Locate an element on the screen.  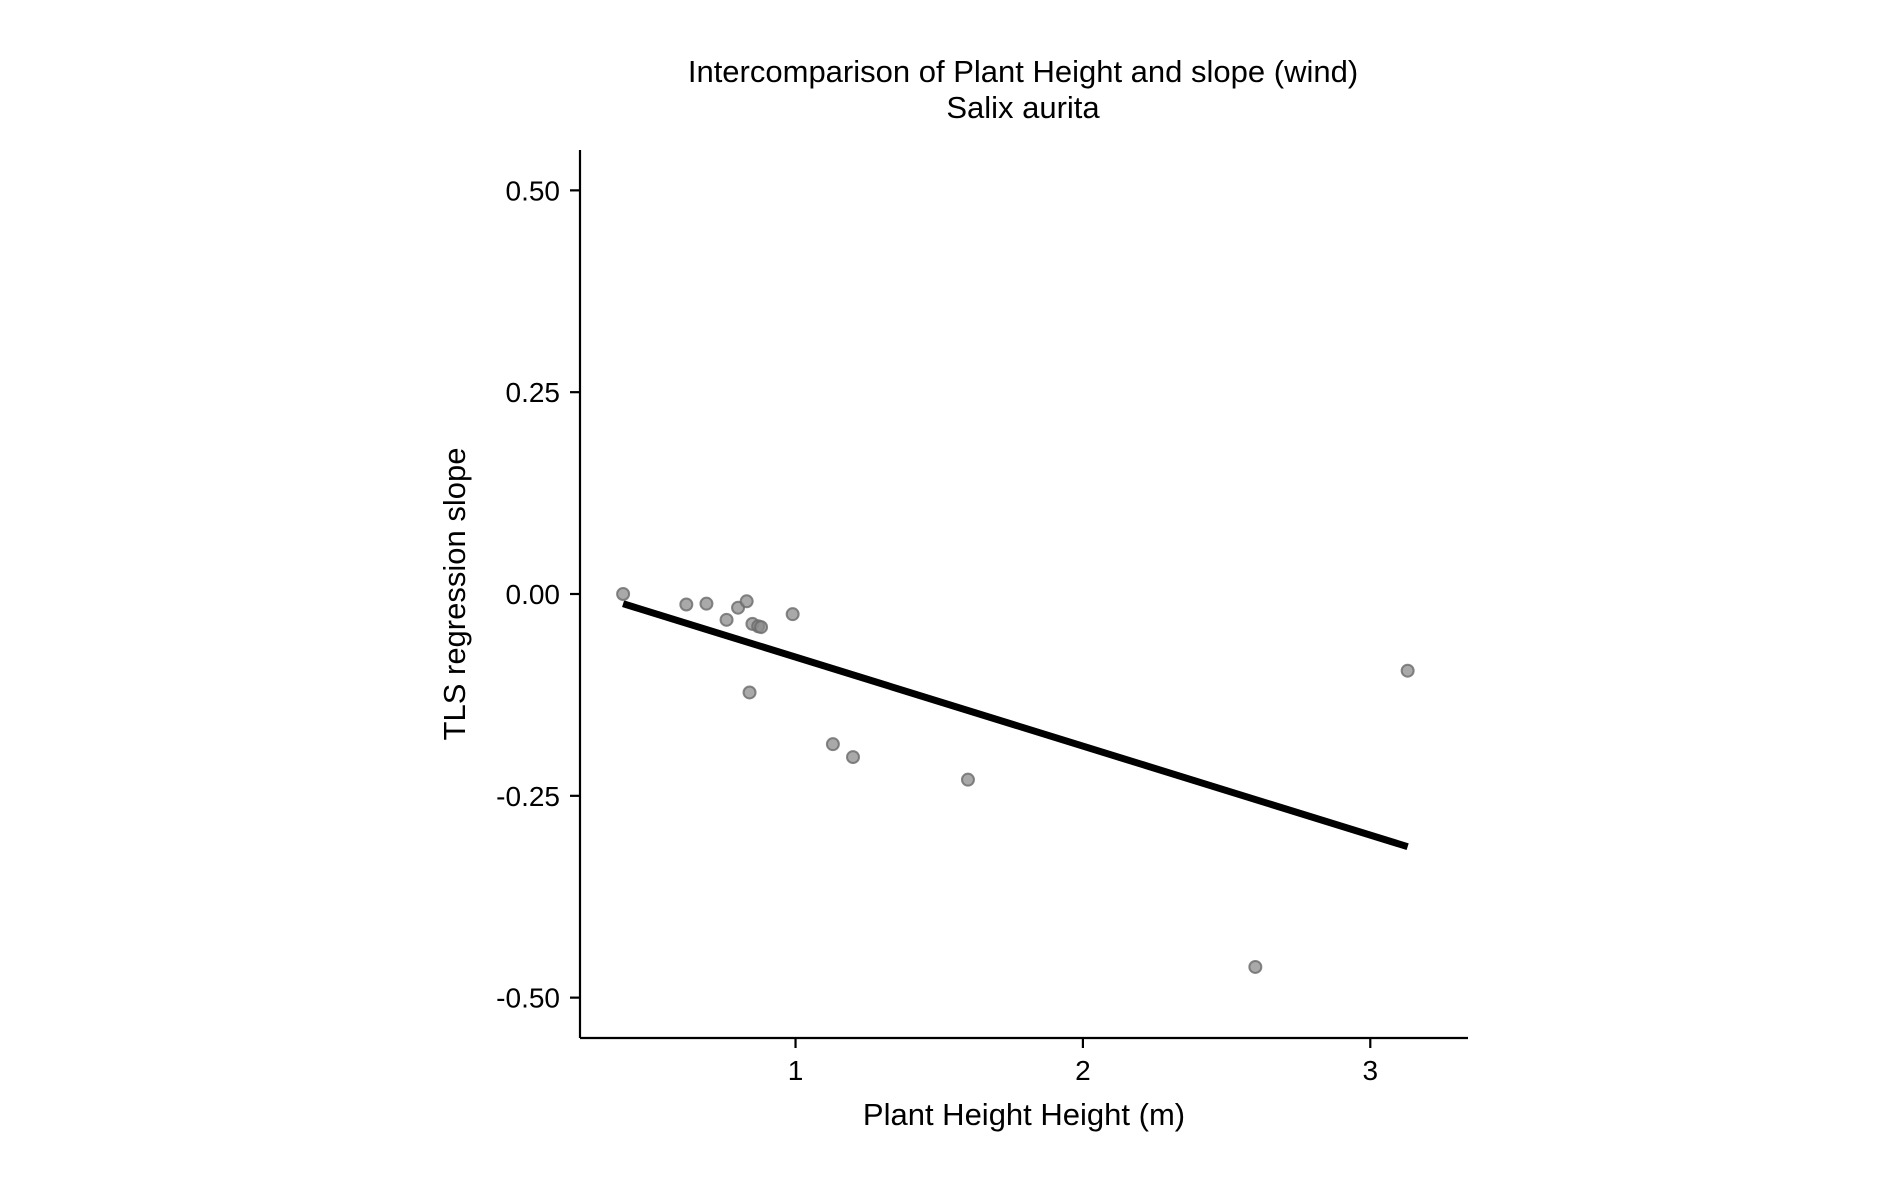
x-tick-label: 3 is located at coordinates (1371, 1070).